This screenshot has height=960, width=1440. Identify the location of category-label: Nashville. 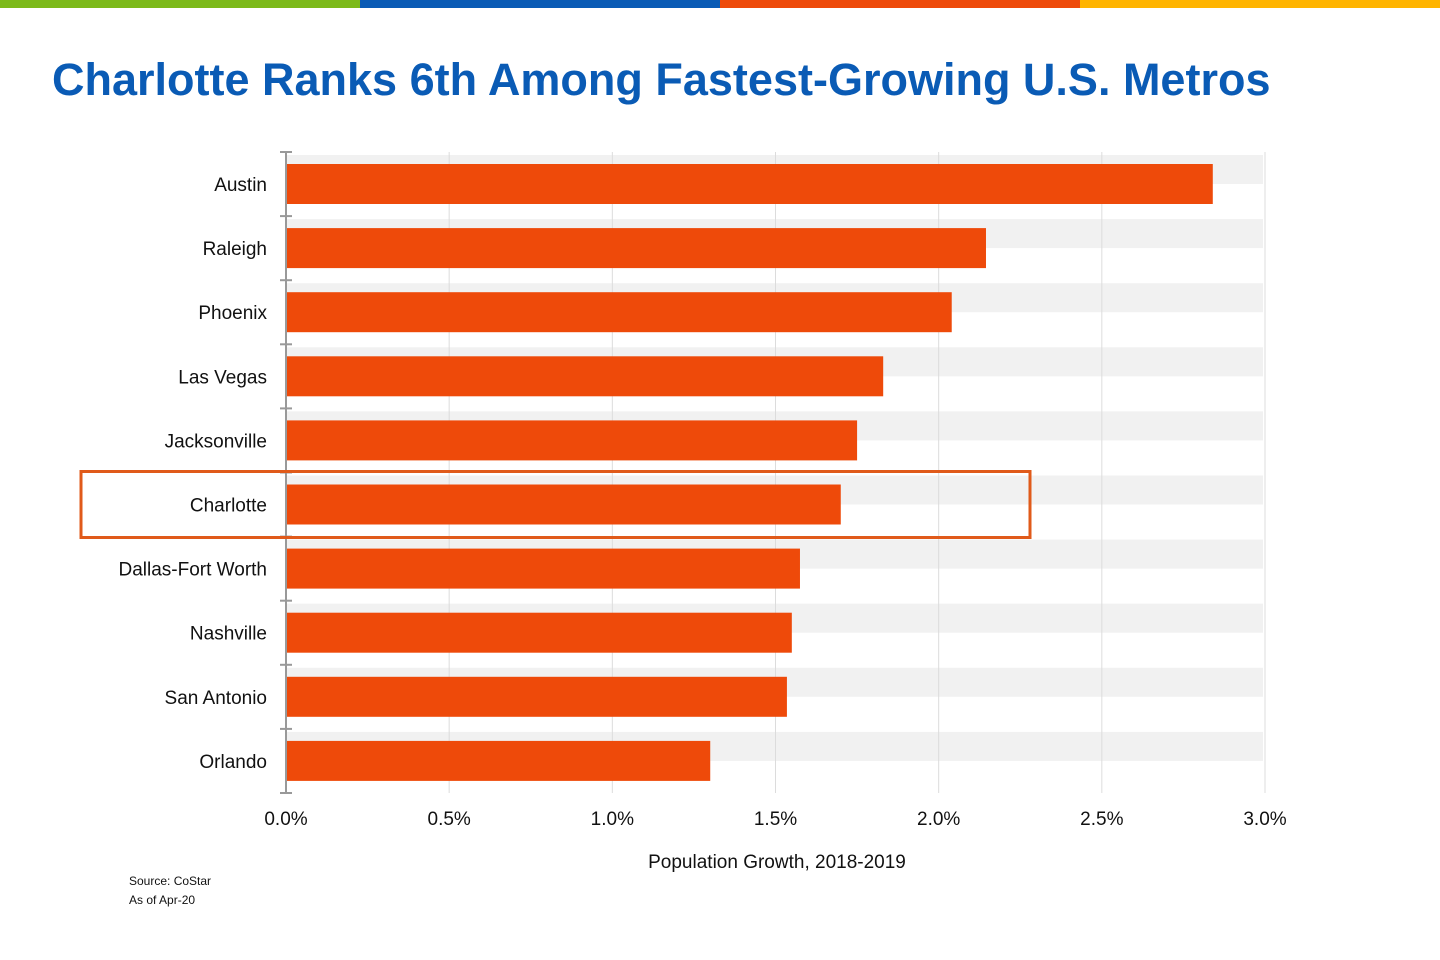
(228, 634).